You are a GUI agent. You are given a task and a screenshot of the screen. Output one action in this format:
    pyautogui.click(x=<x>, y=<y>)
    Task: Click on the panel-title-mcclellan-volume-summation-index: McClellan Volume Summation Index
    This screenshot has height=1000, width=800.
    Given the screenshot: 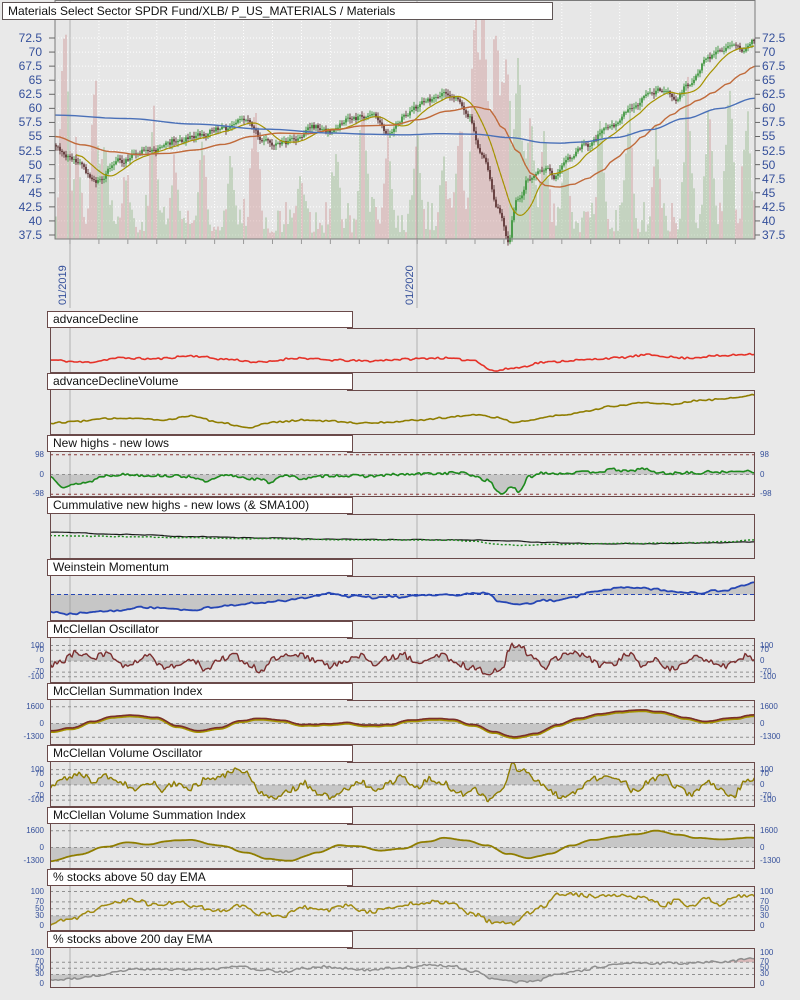 What is the action you would take?
    pyautogui.click(x=200, y=815)
    